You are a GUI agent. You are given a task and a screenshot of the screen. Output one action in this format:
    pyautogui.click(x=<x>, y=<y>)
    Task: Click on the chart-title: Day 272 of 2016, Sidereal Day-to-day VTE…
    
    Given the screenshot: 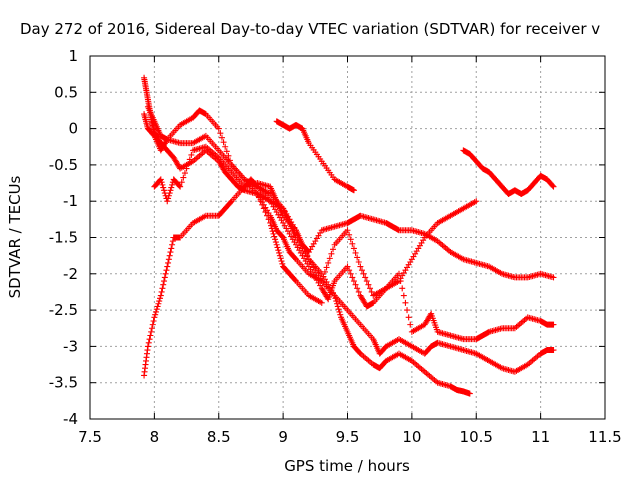 What is the action you would take?
    pyautogui.click(x=310, y=29)
    